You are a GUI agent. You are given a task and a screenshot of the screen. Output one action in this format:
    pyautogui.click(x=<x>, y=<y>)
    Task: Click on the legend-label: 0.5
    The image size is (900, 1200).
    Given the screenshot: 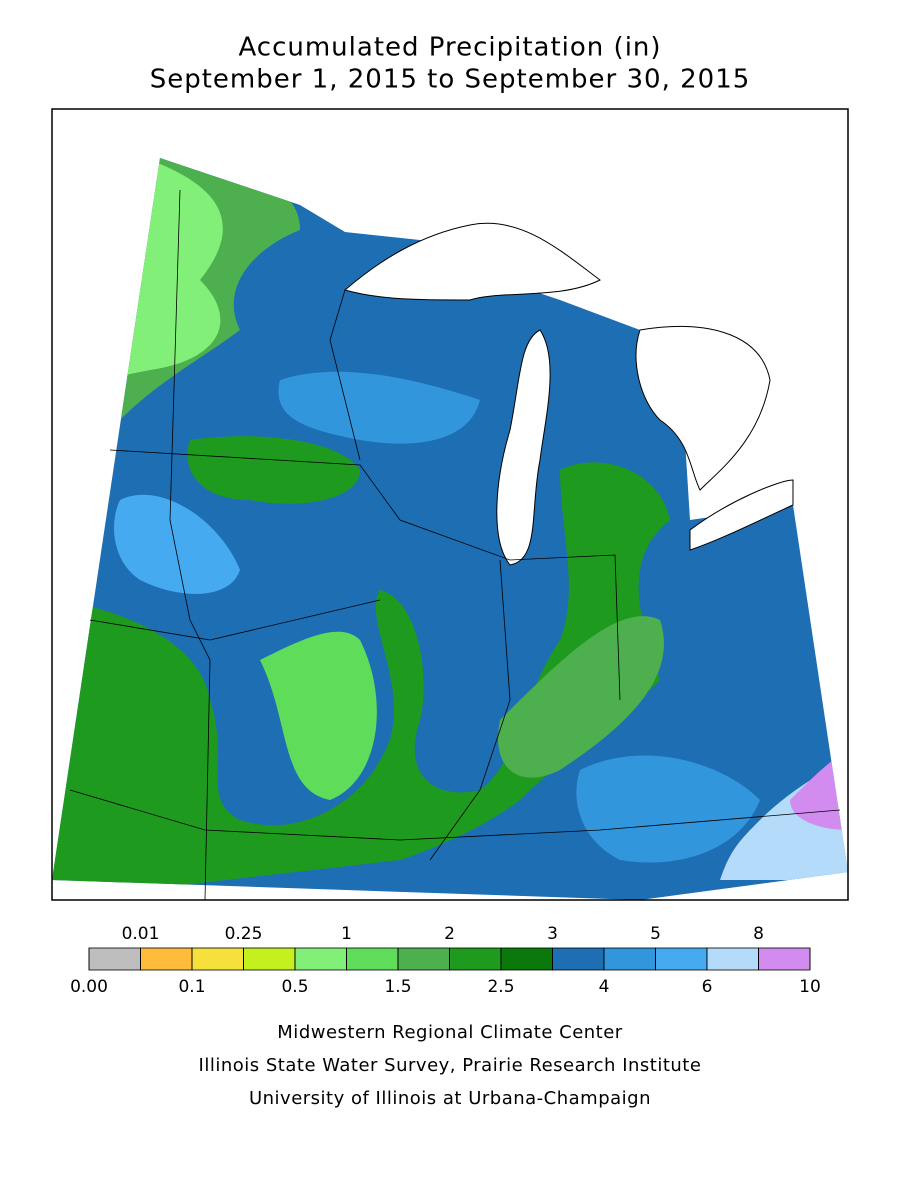 What is the action you would take?
    pyautogui.click(x=294, y=987)
    